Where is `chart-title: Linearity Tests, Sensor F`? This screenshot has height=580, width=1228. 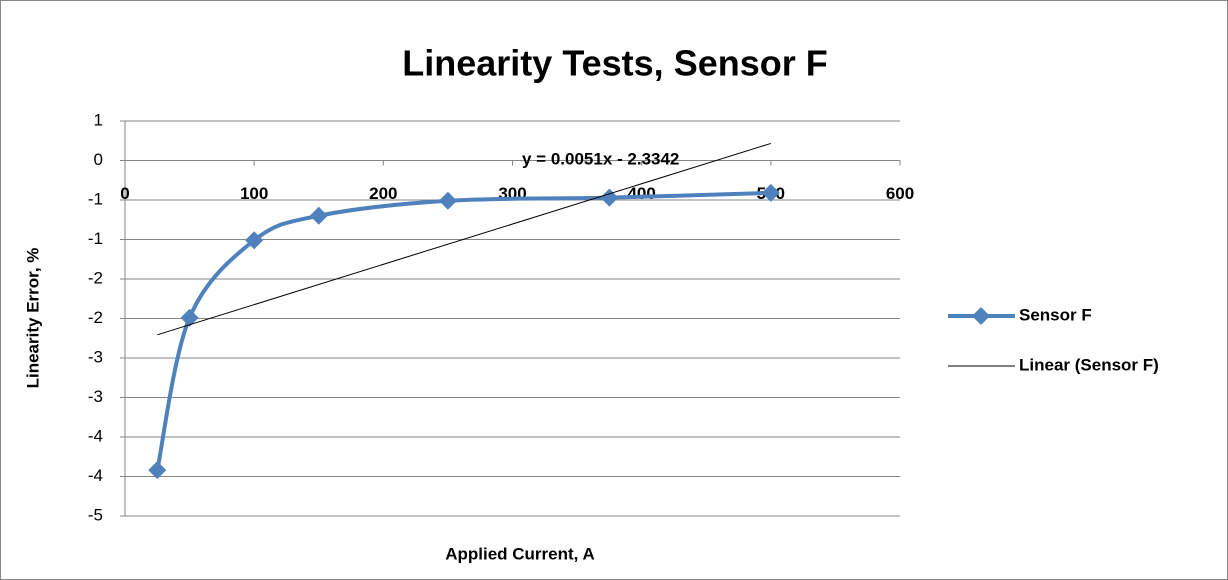 chart-title: Linearity Tests, Sensor F is located at coordinates (614, 63).